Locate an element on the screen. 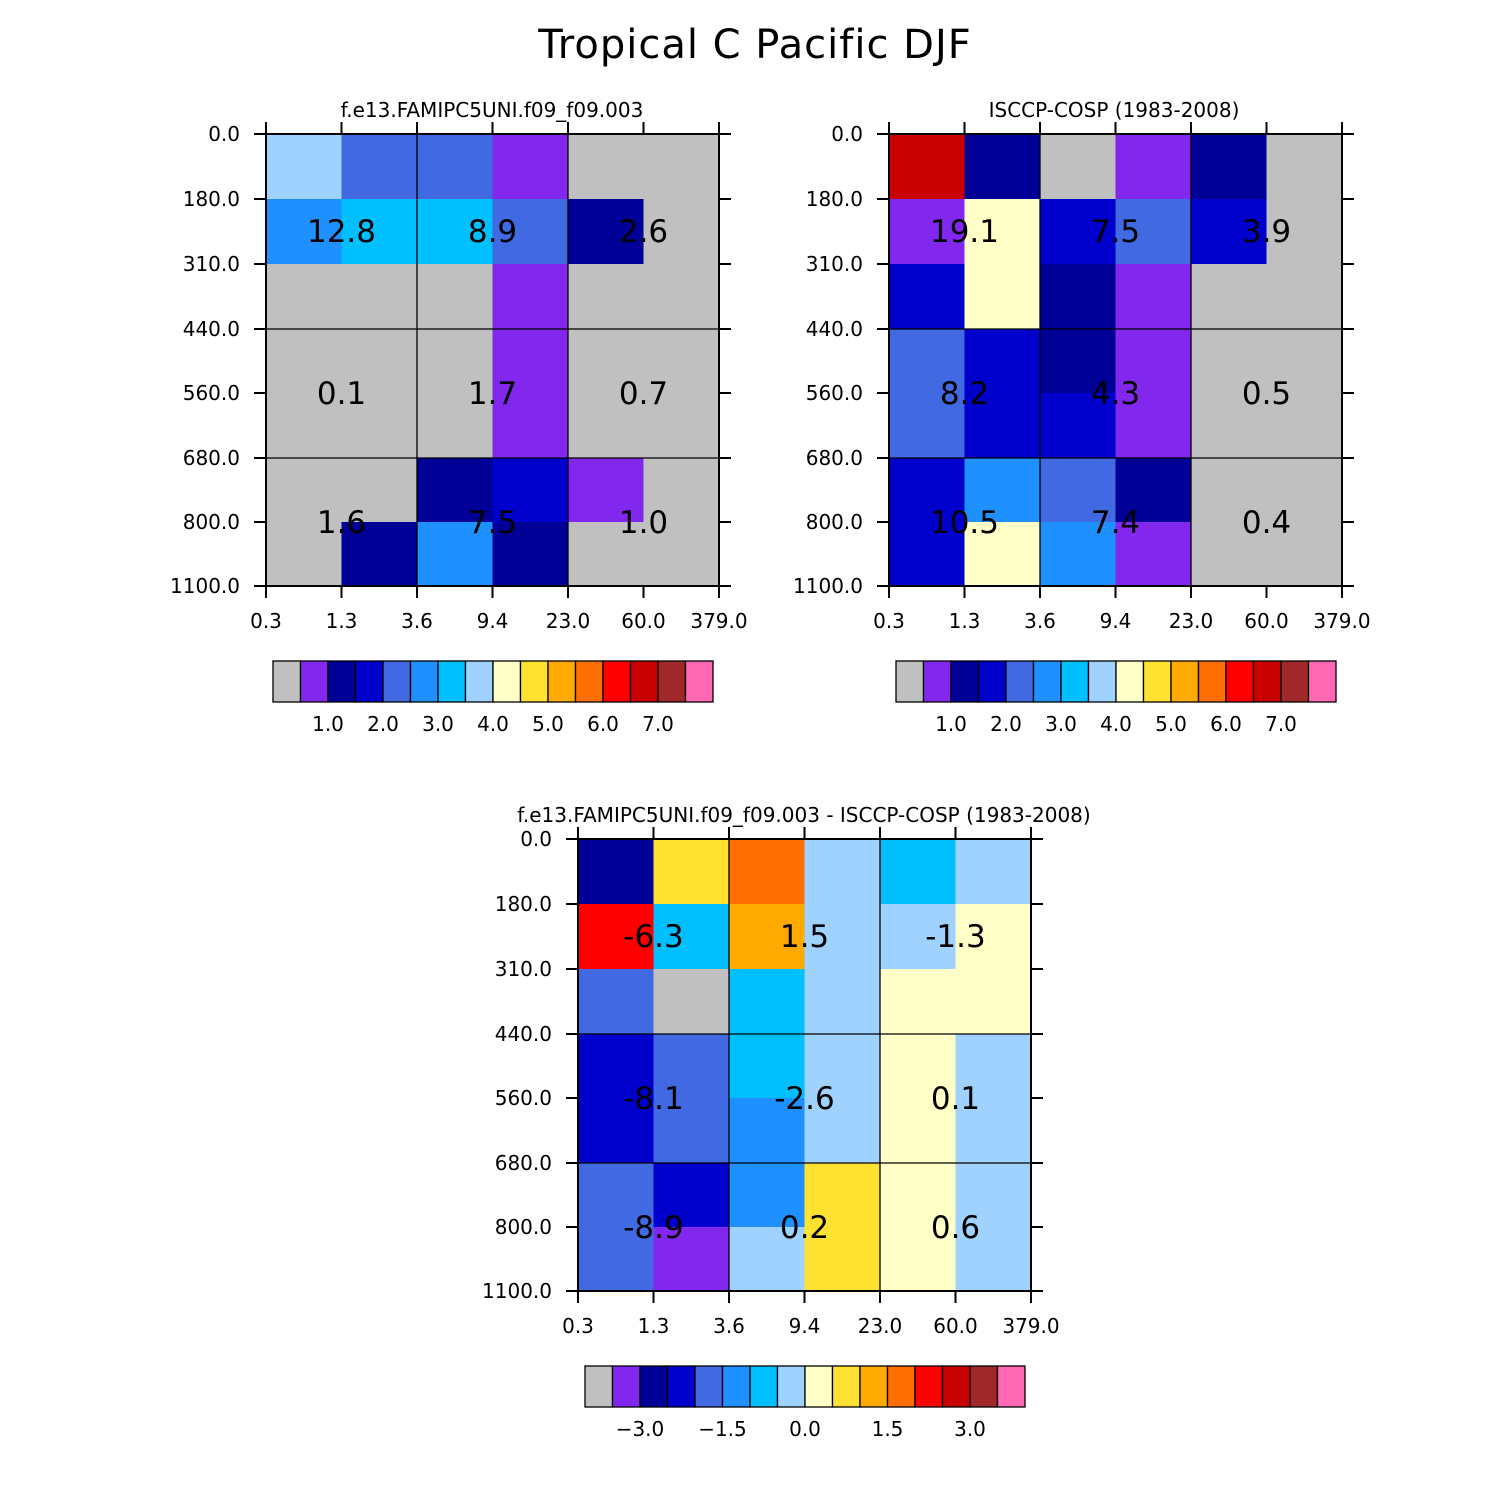 The height and width of the screenshot is (1510, 1510). colorbar-label: 1.0 is located at coordinates (951, 724).